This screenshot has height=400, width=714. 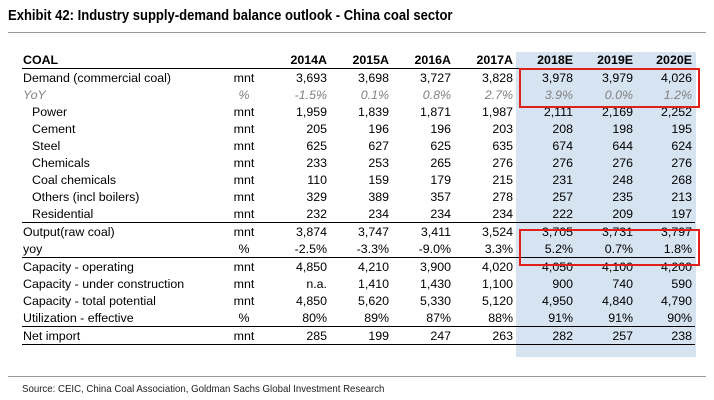 What do you see at coordinates (358, 60) in the screenshot?
I see `table-header-row: COAL 2014A 2015A 2016A 2017A 2018E 2019E 2020E` at bounding box center [358, 60].